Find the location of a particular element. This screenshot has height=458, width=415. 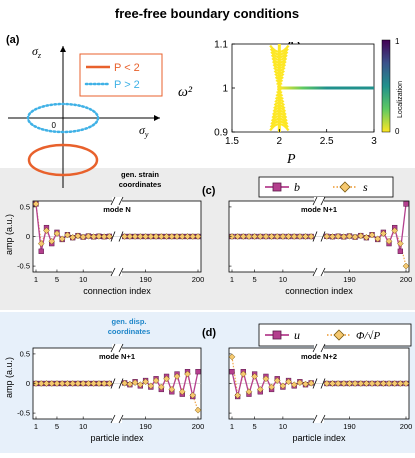

legend-label-p-lt-2: P < 2 is located at coordinates (127, 68).